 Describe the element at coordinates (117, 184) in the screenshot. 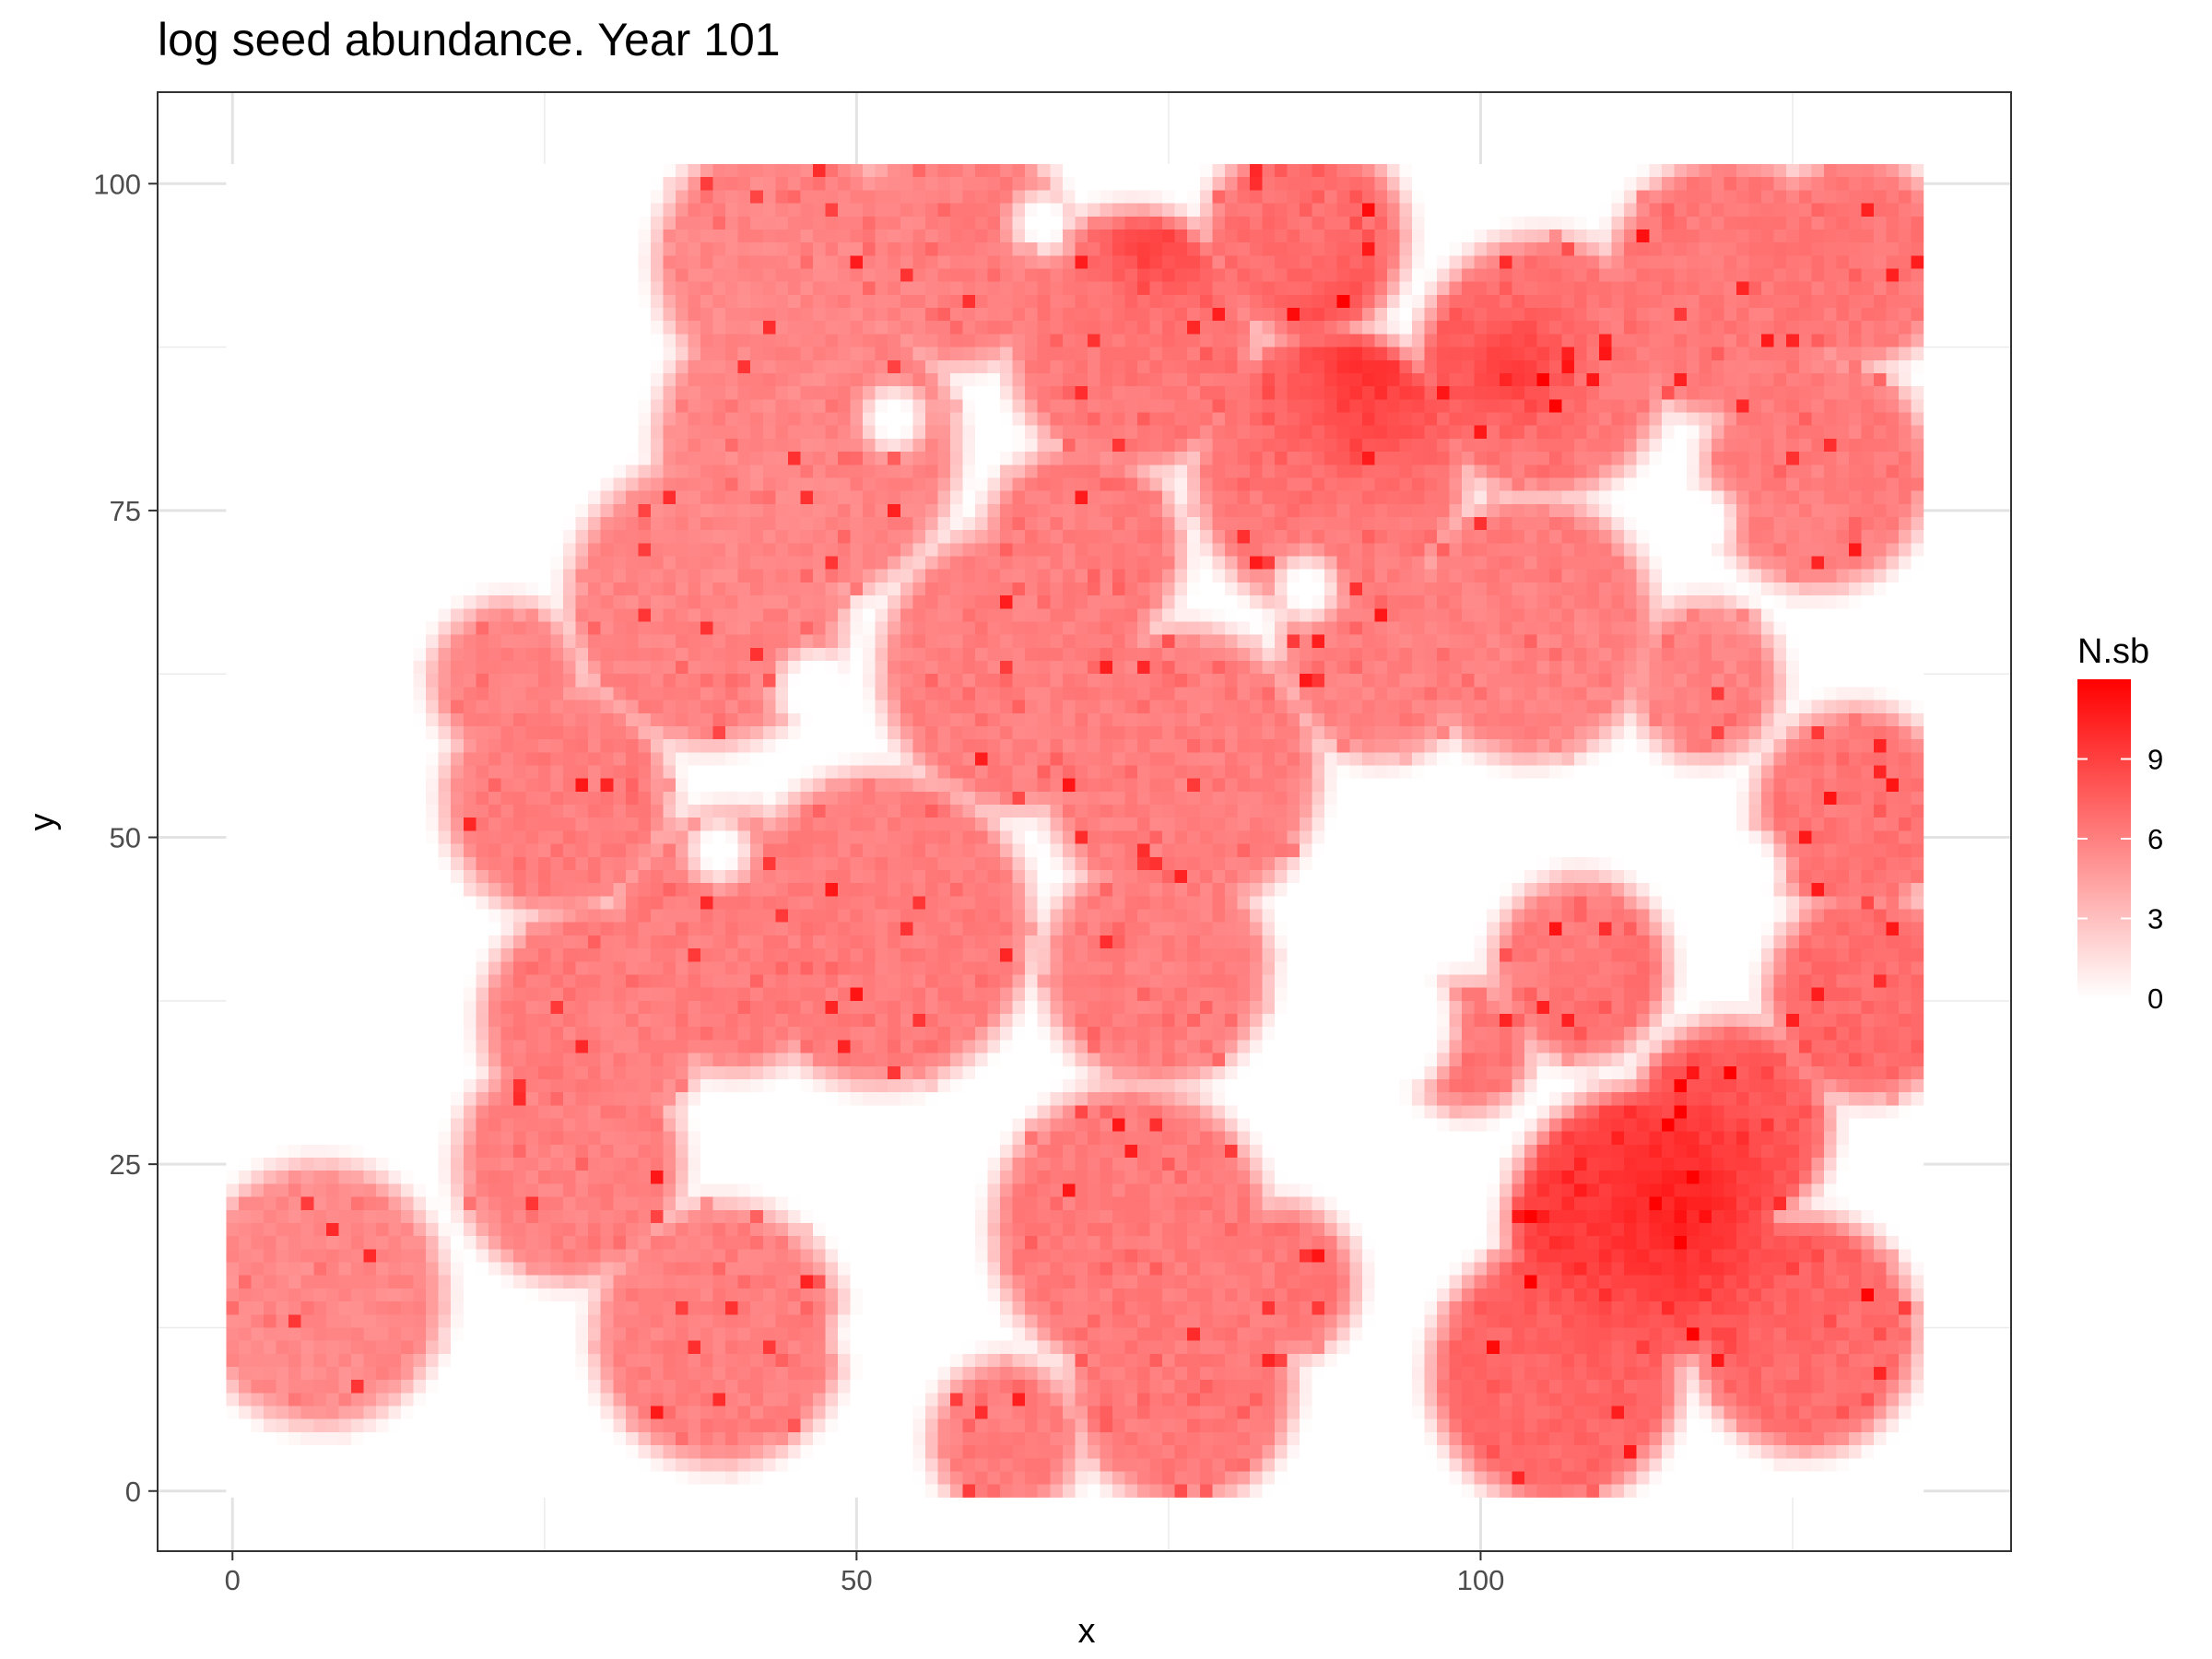

I see `y-tick-label: 100` at that location.